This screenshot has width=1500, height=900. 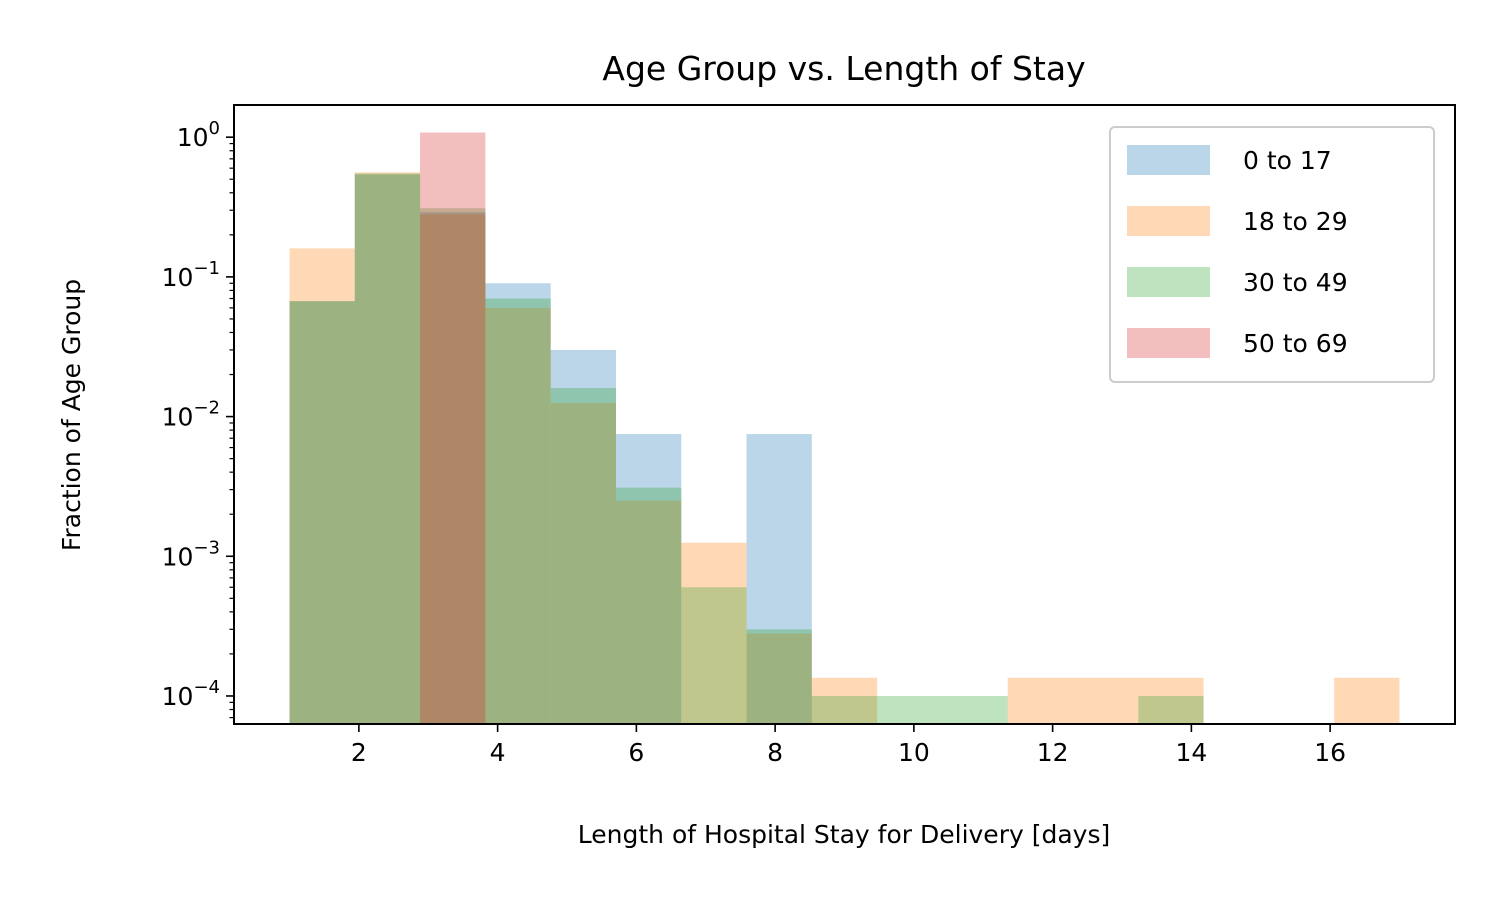 I want to click on x-tick-label: 4, so click(x=498, y=752).